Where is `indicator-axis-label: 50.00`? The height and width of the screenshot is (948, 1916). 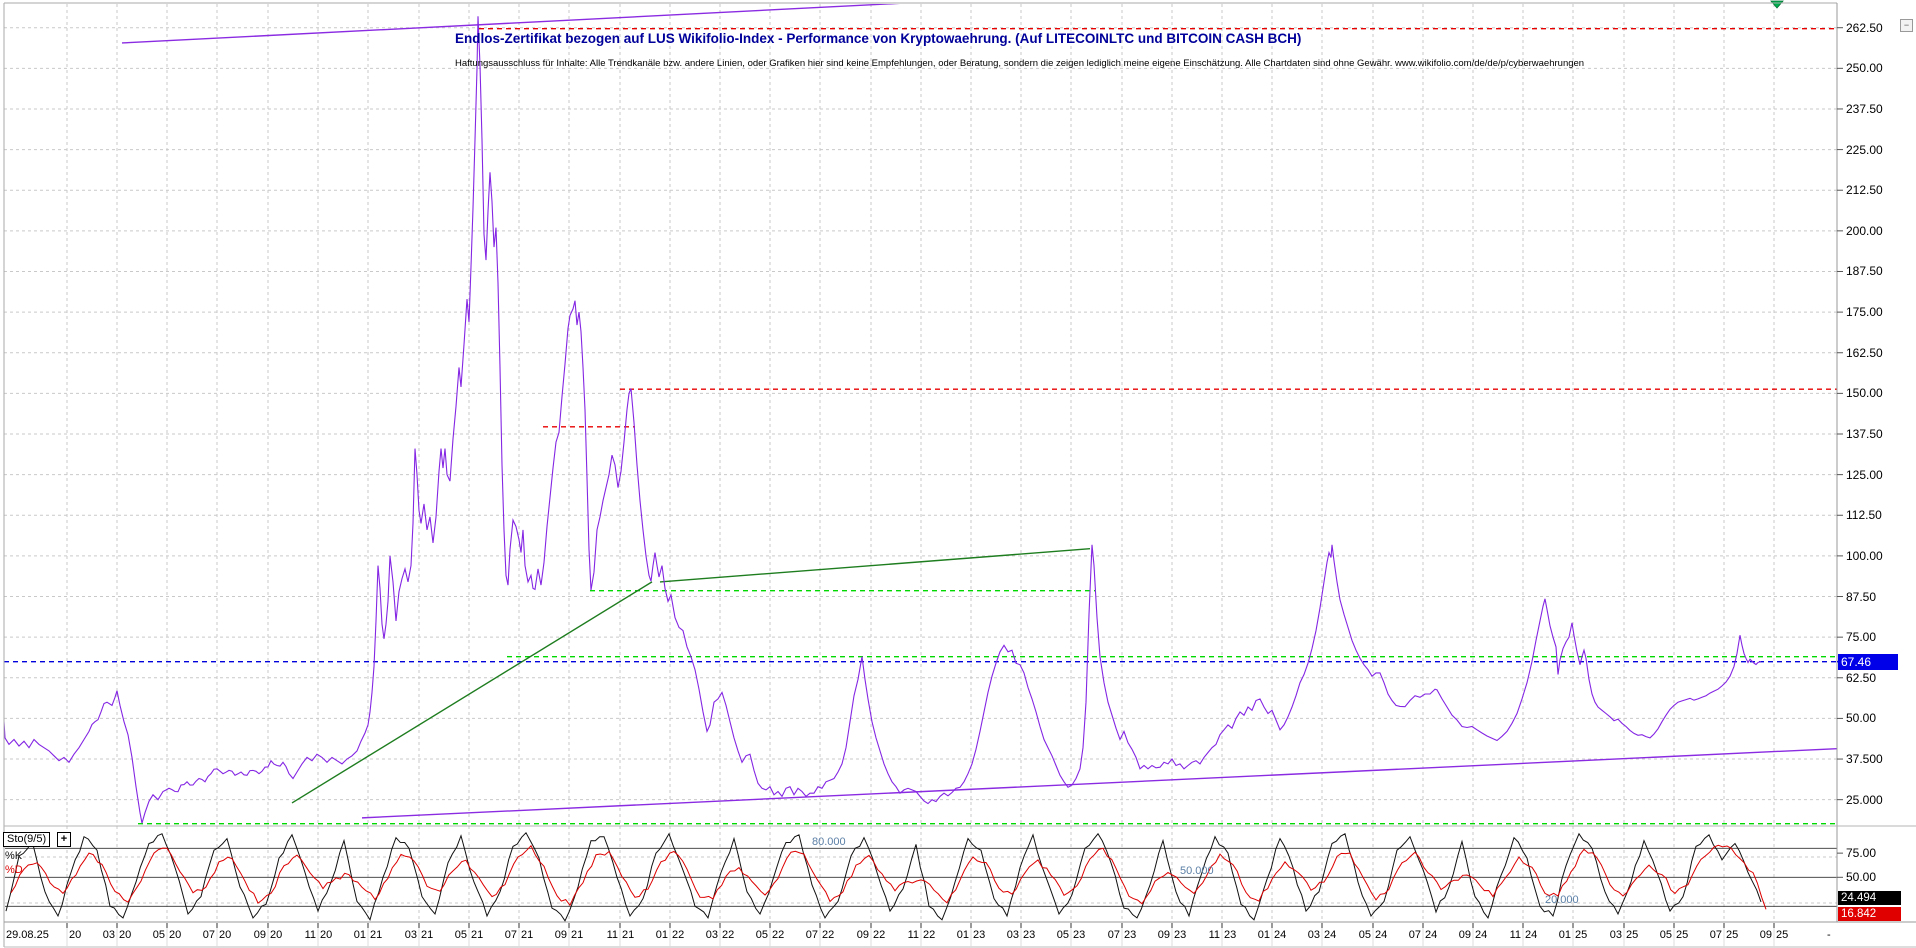
indicator-axis-label: 50.00 is located at coordinates (1861, 877).